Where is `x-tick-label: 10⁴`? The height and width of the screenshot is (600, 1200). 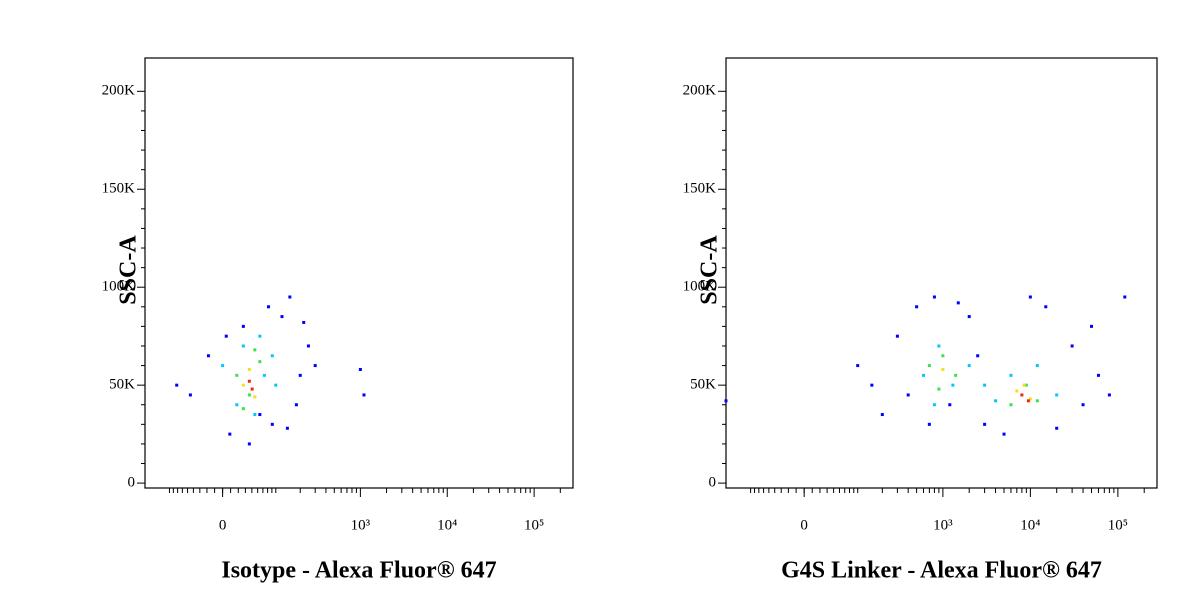 x-tick-label: 10⁴ is located at coordinates (447, 525).